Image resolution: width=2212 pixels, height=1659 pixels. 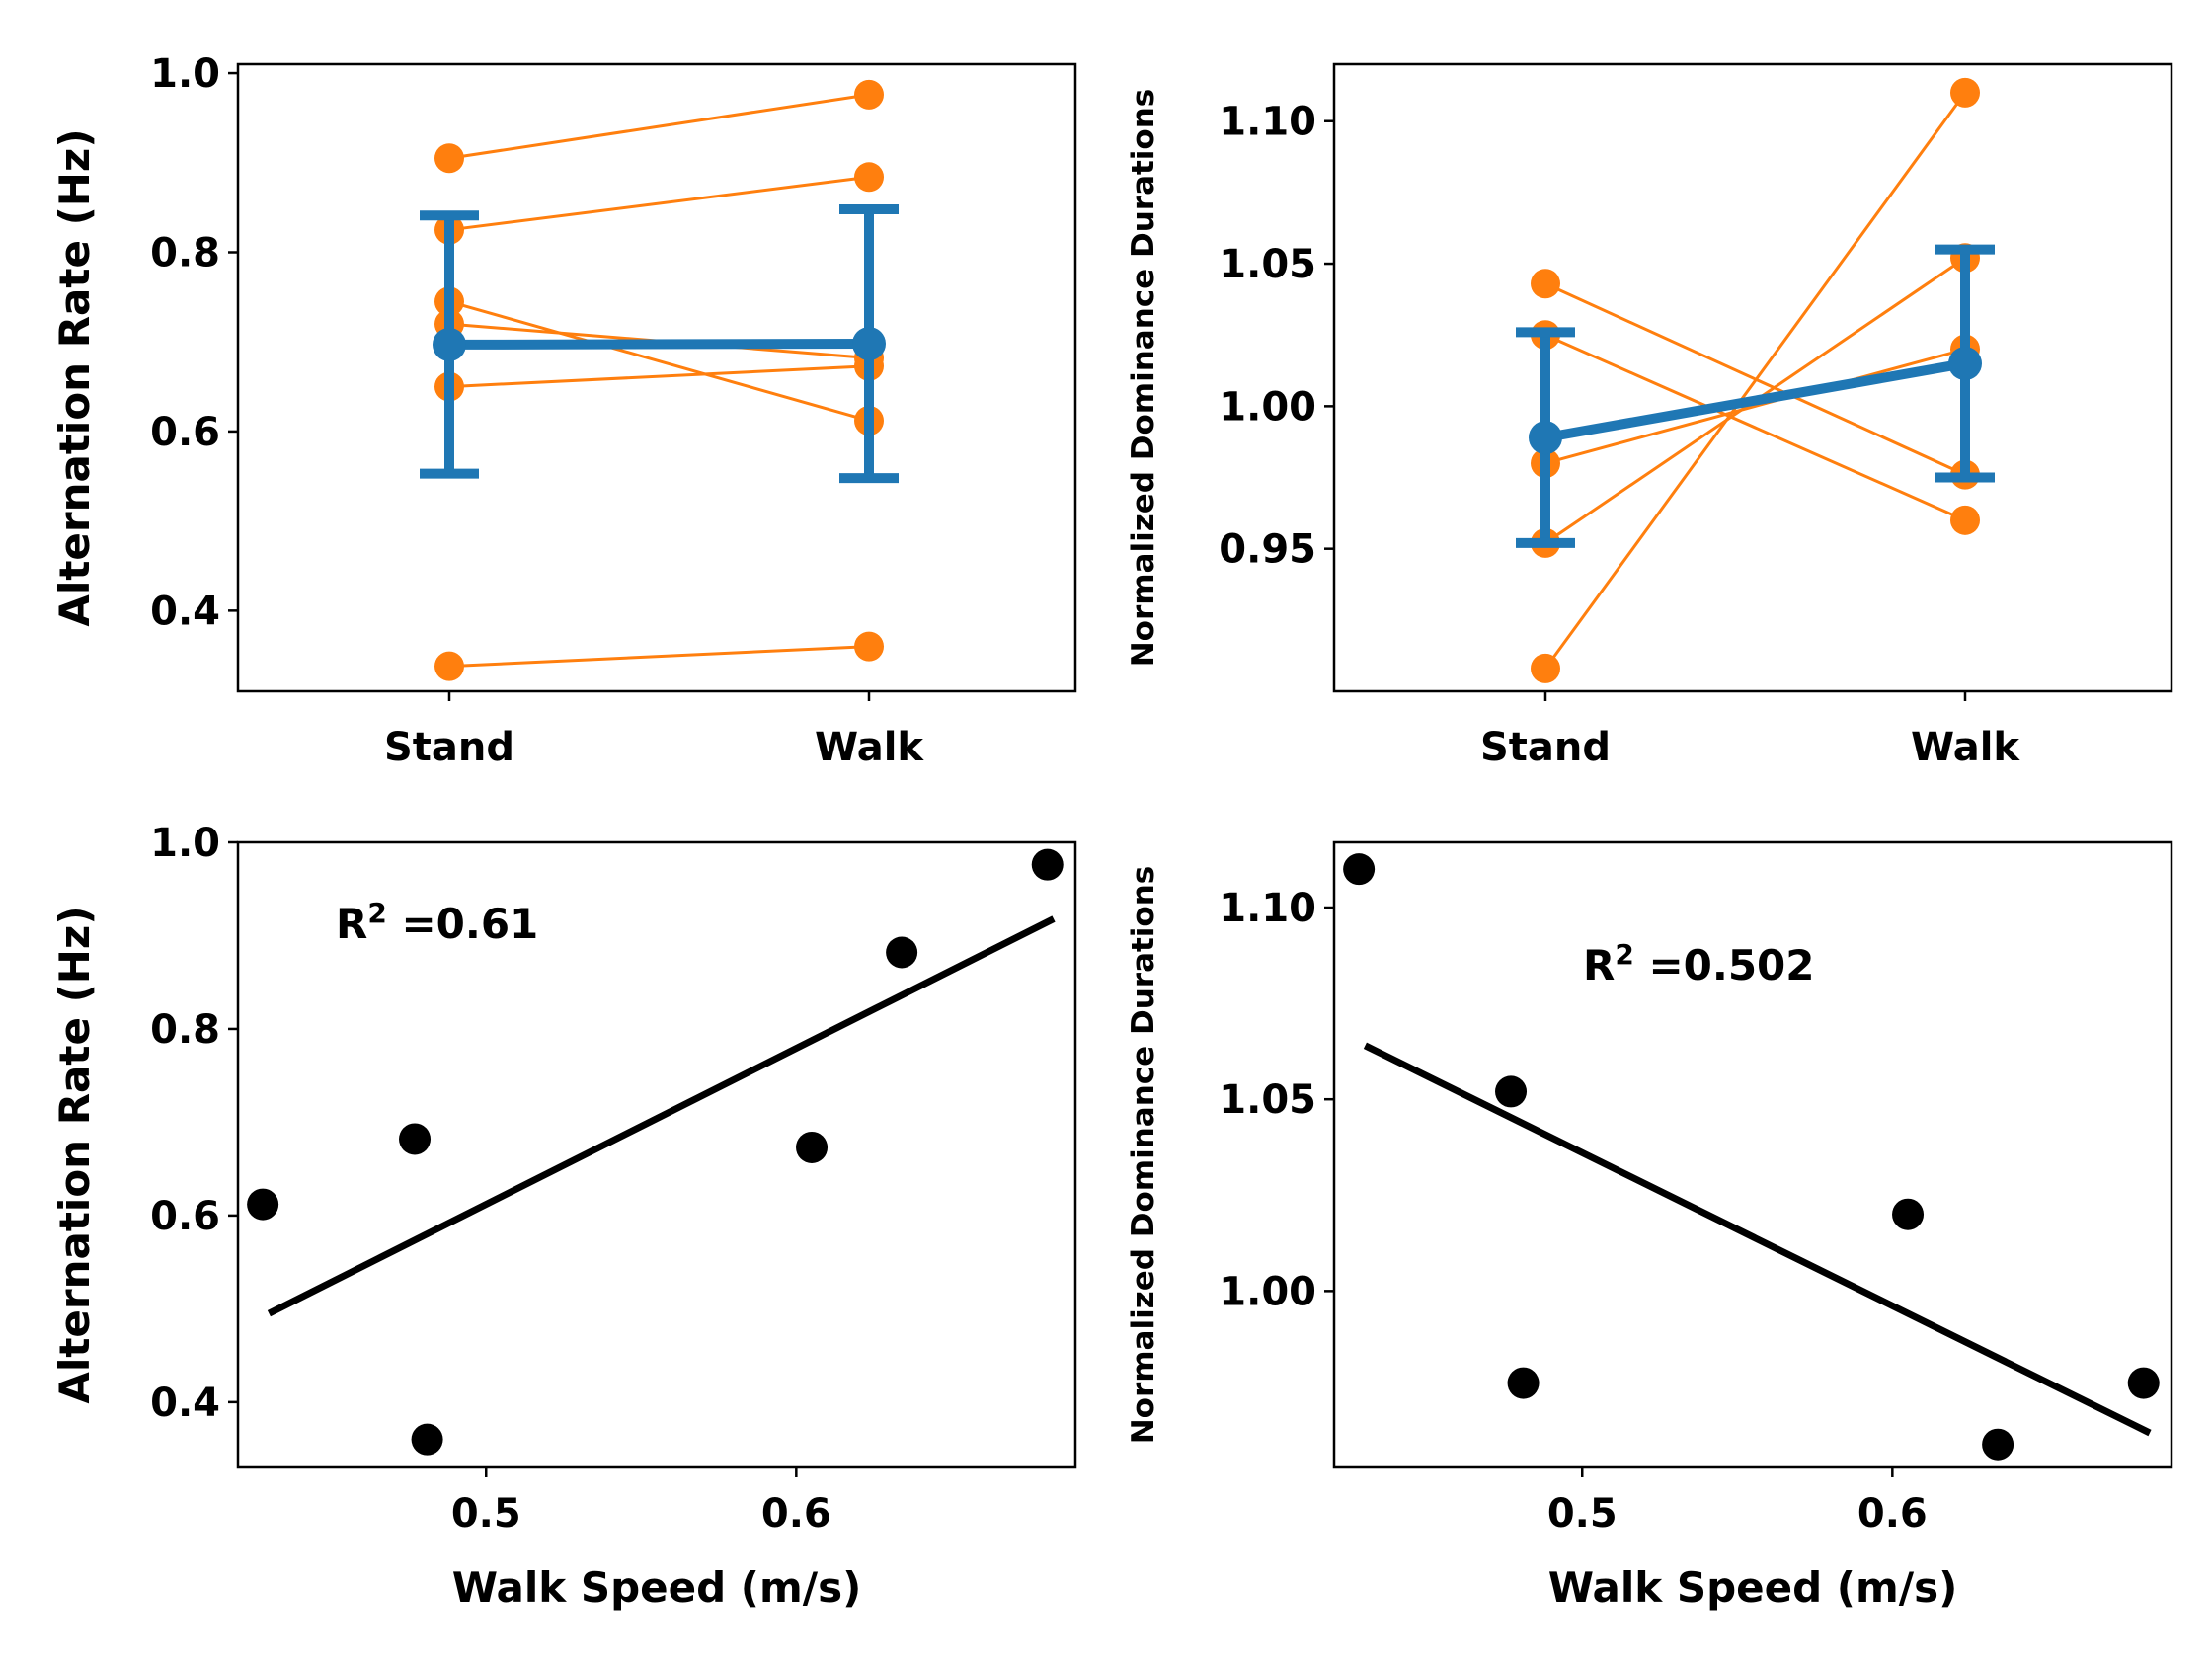 I want to click on annotation-value: =0.502, so click(x=1725, y=965).